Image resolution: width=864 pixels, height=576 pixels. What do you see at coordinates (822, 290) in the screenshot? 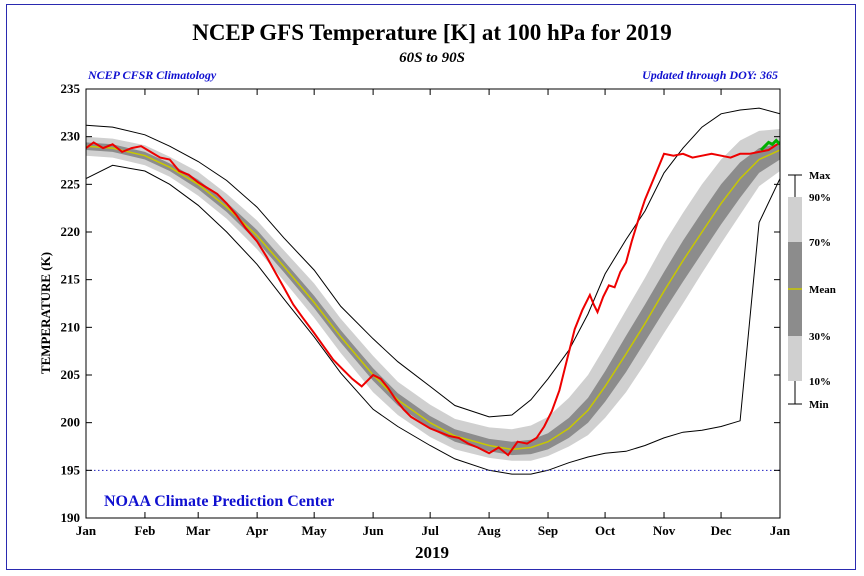
I see `legend-label: Mean` at bounding box center [822, 290].